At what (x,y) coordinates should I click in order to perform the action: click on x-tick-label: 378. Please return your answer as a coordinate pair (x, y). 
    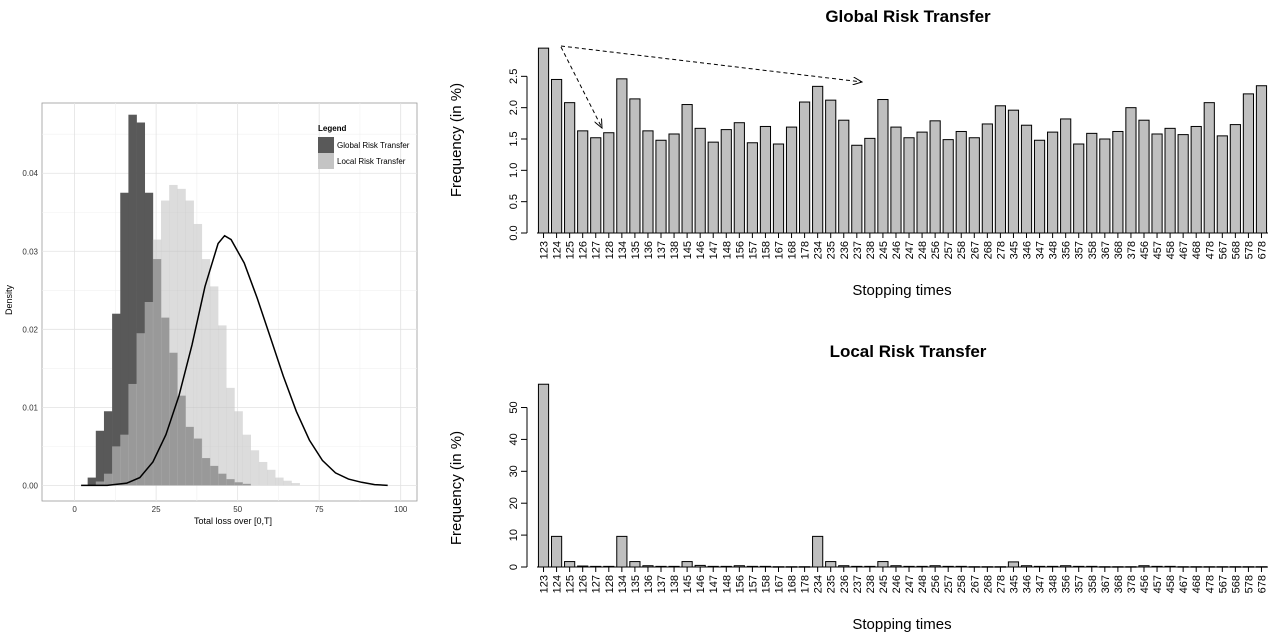
    Looking at the image, I should click on (1132, 250).